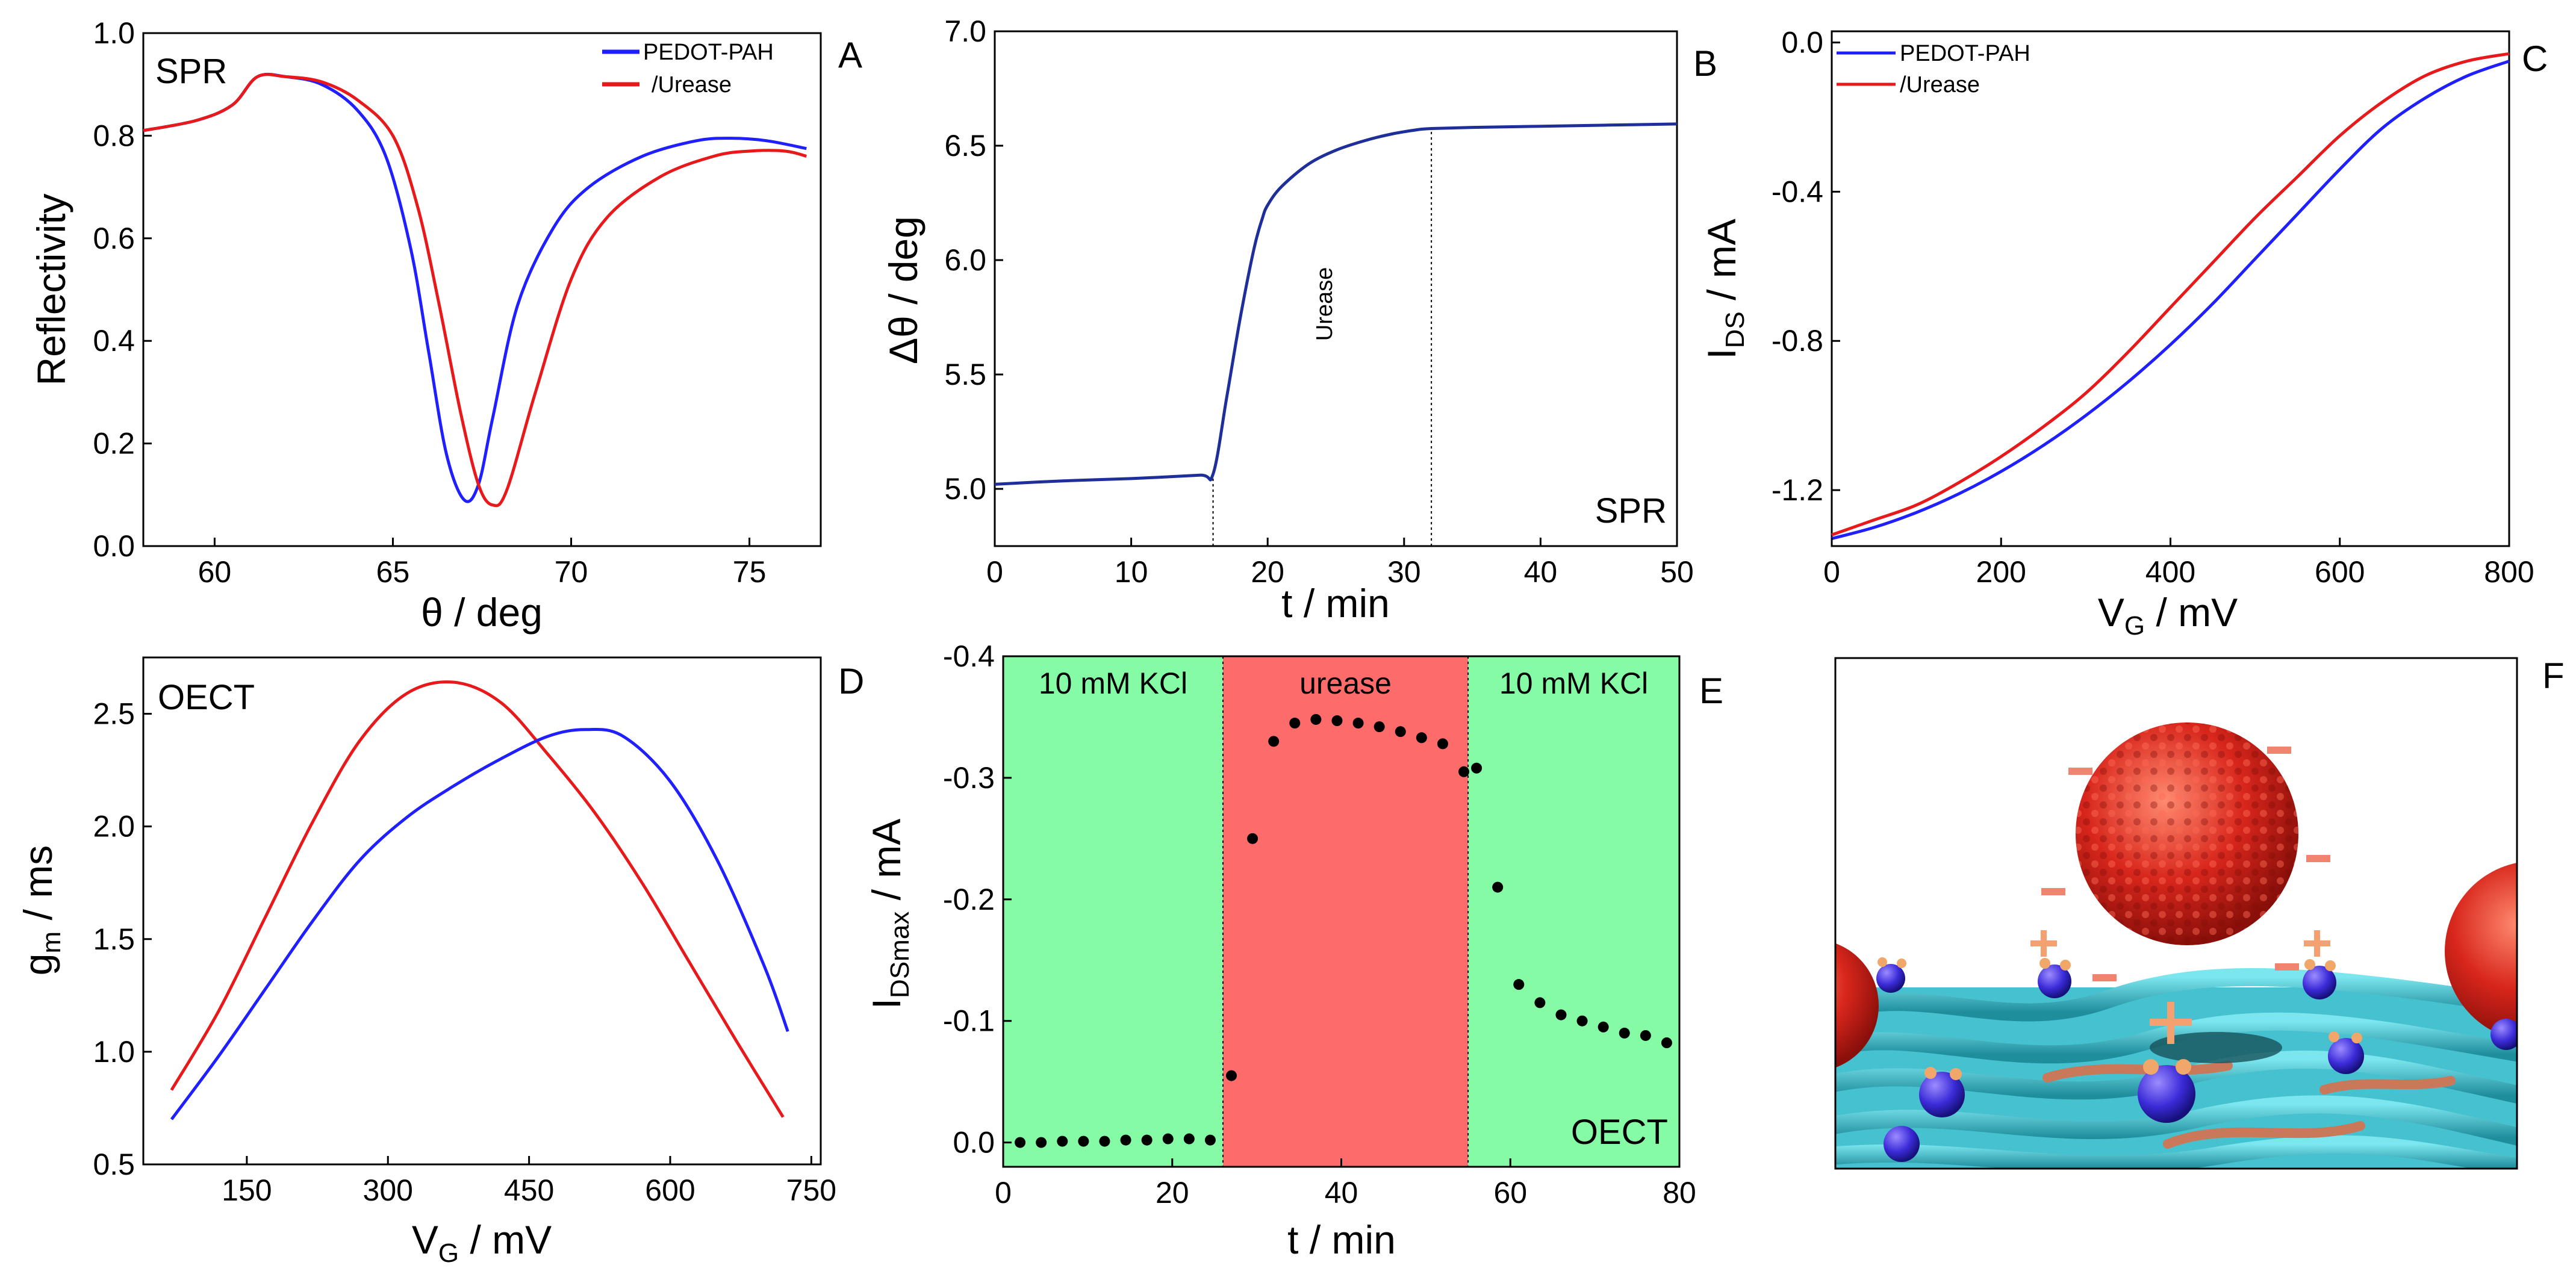 The image size is (2576, 1283). Describe the element at coordinates (449, 1253) in the screenshot. I see `x-label-sub: G` at that location.